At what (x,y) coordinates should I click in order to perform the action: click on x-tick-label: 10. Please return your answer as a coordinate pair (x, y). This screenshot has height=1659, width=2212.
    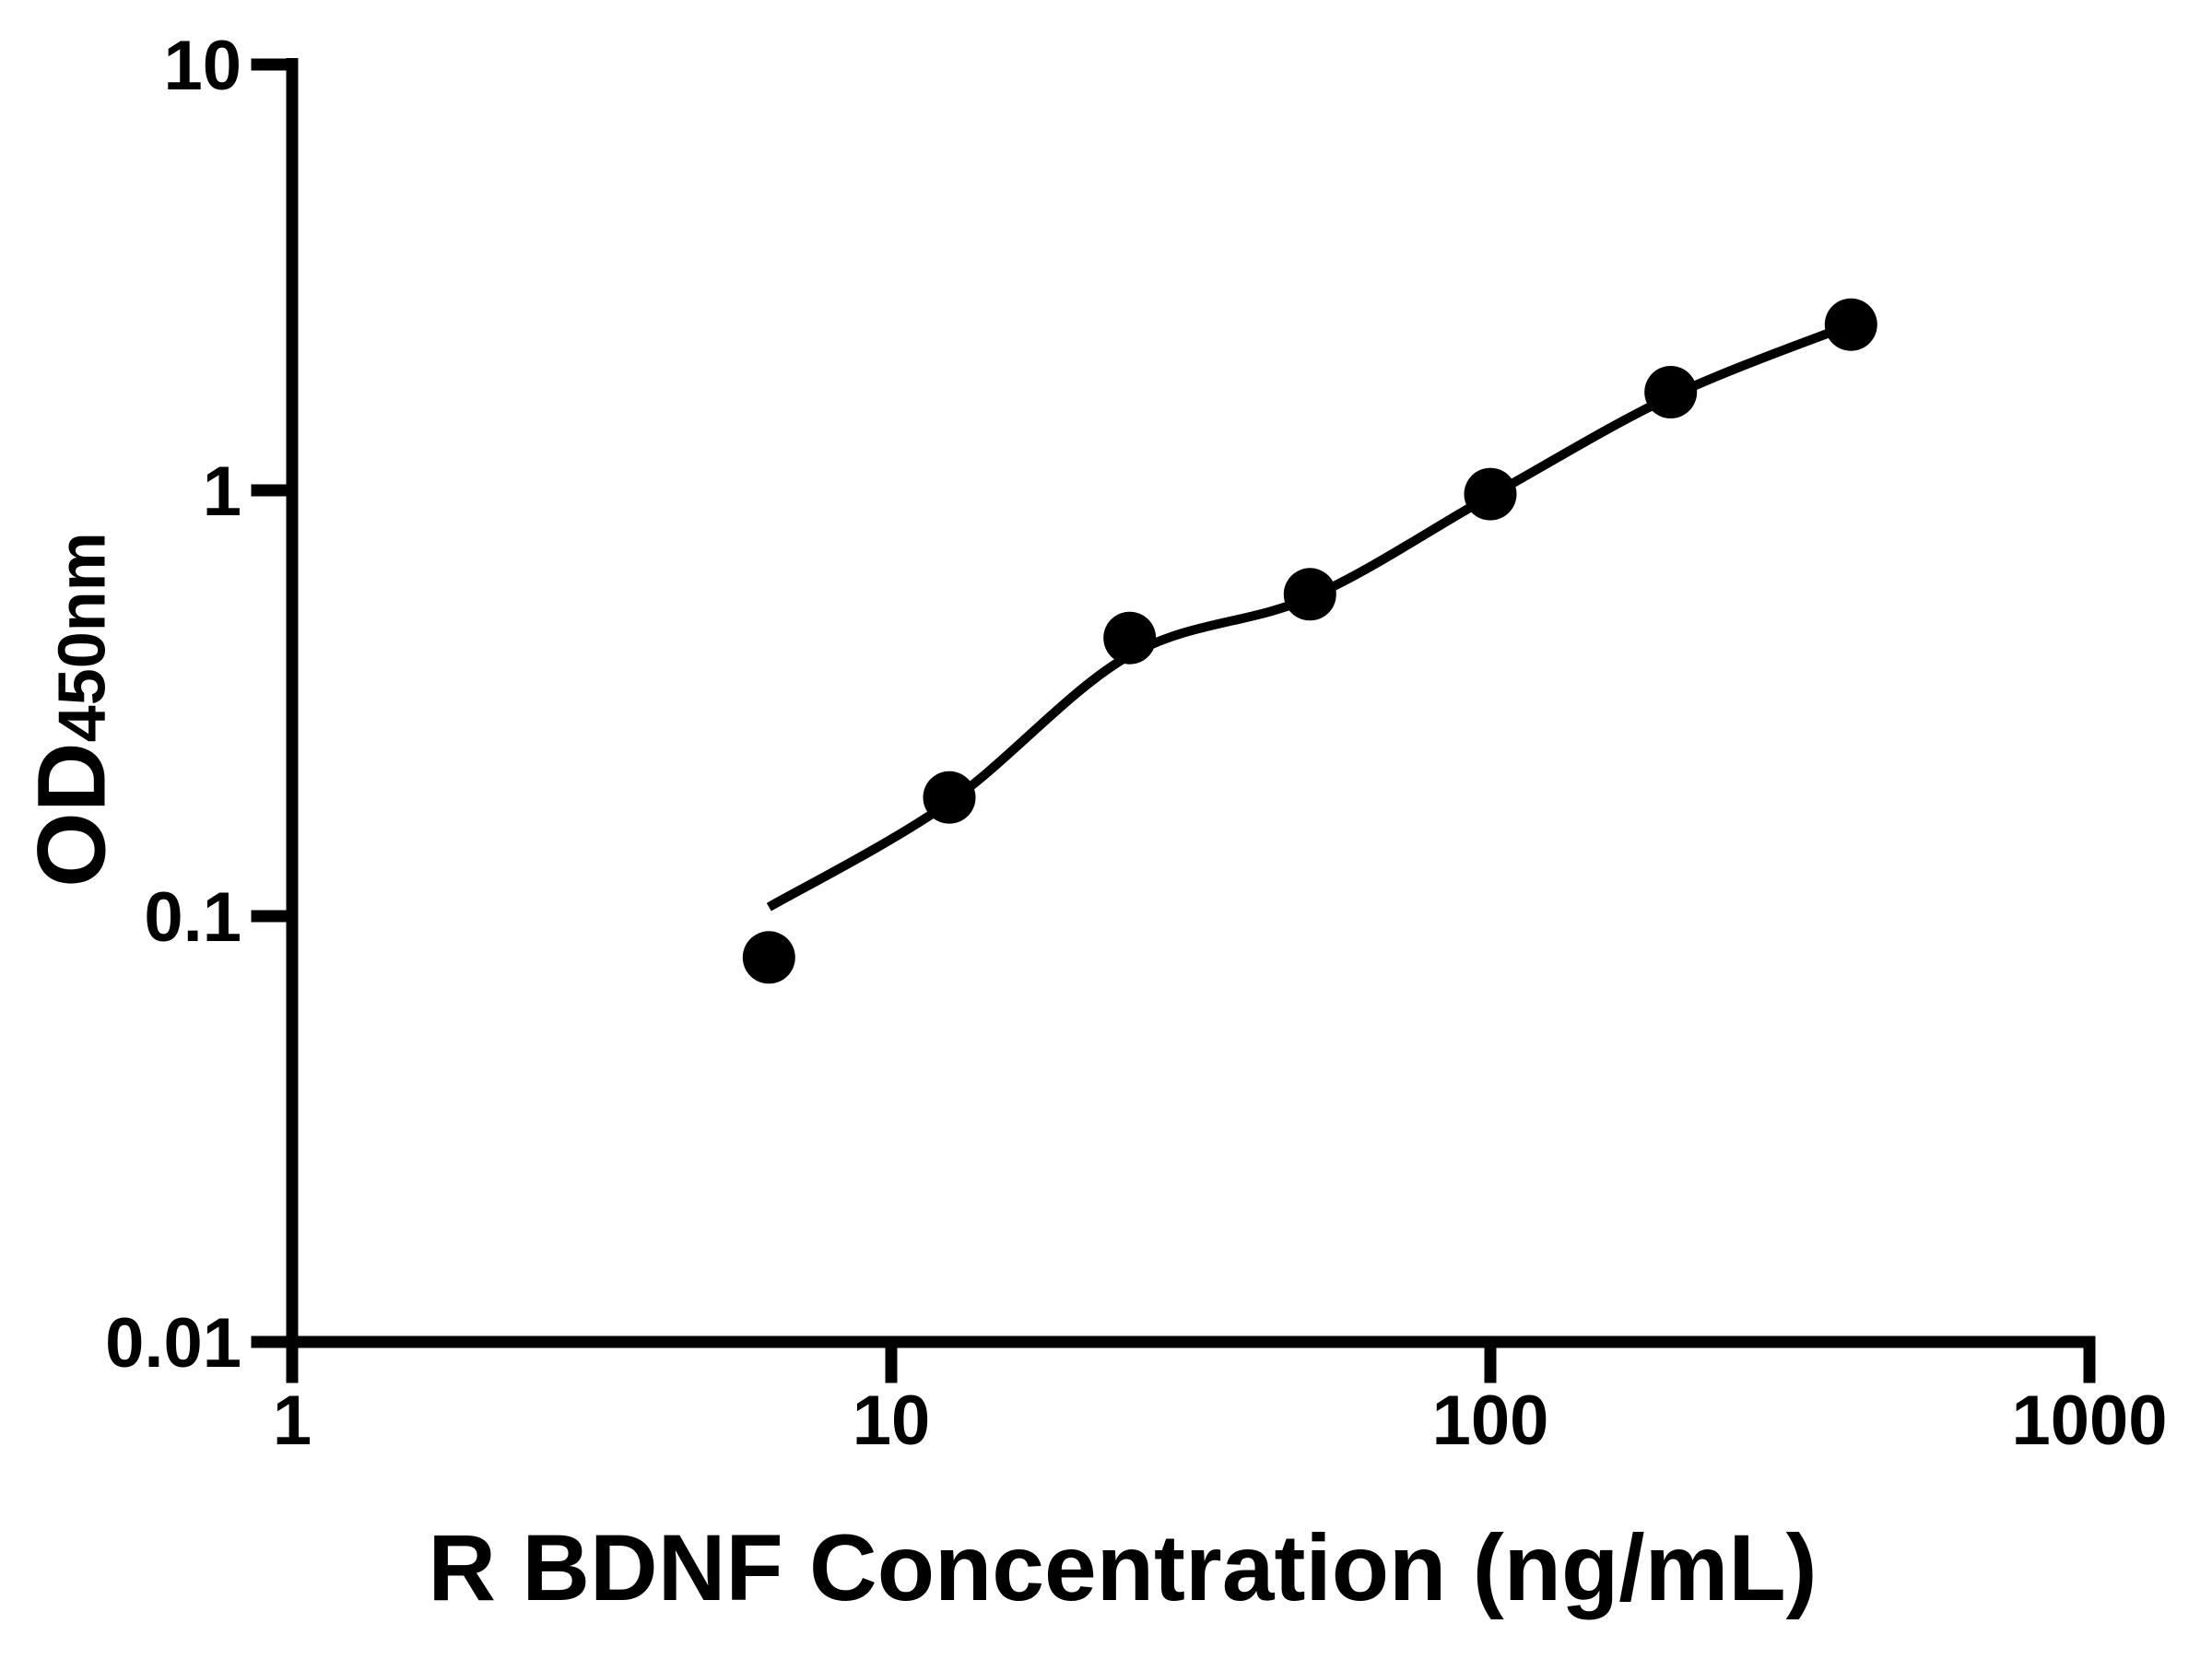
    Looking at the image, I should click on (892, 1421).